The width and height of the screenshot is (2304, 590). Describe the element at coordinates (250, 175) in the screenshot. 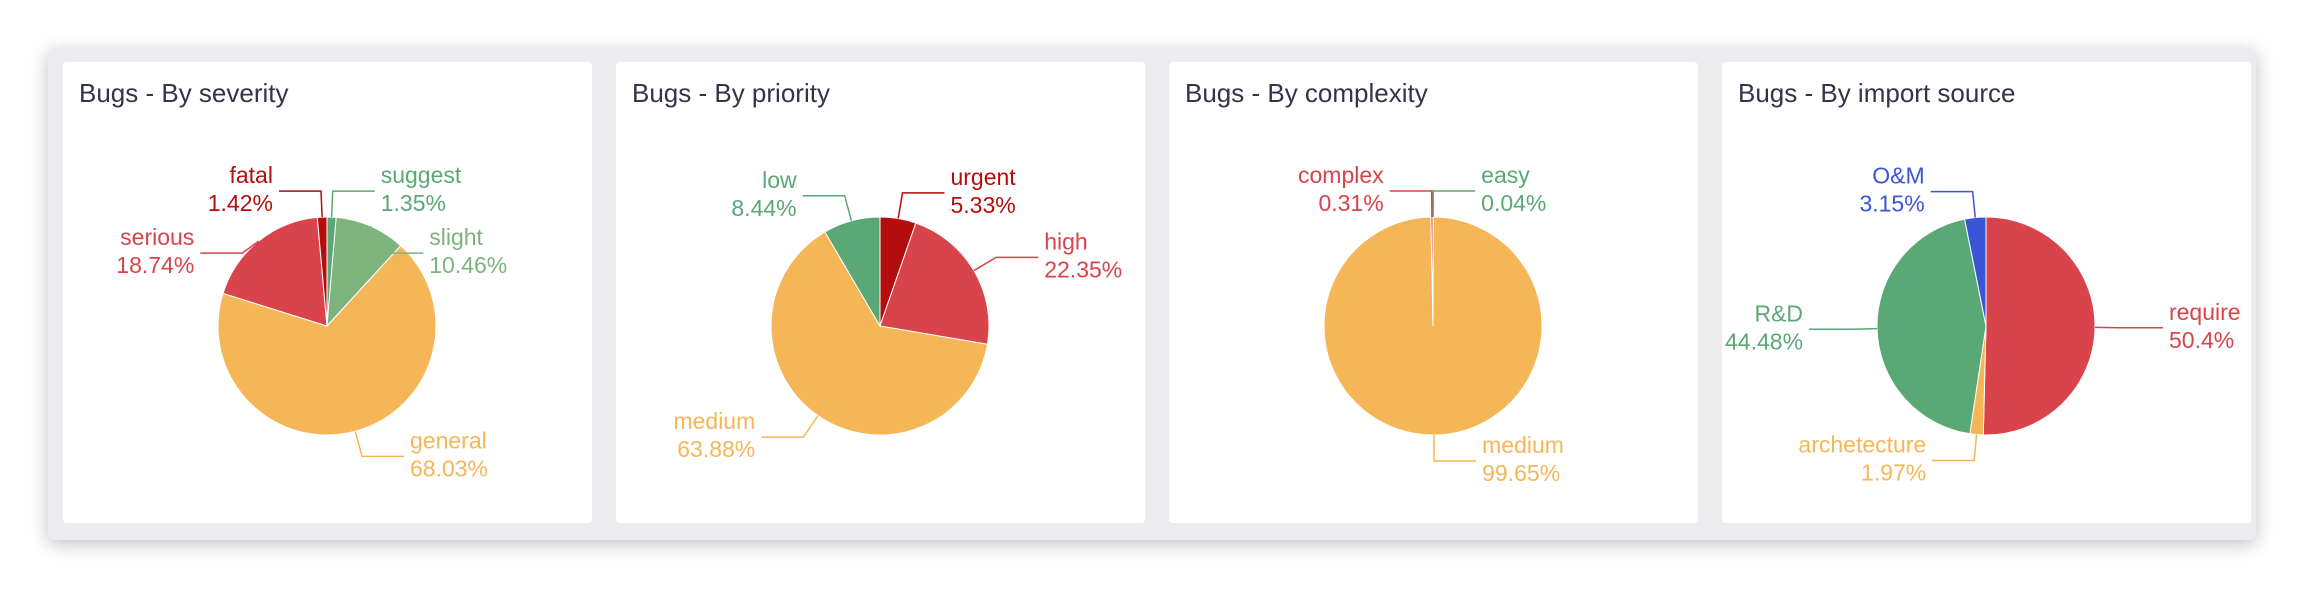

I see `slice-label: fatal` at that location.